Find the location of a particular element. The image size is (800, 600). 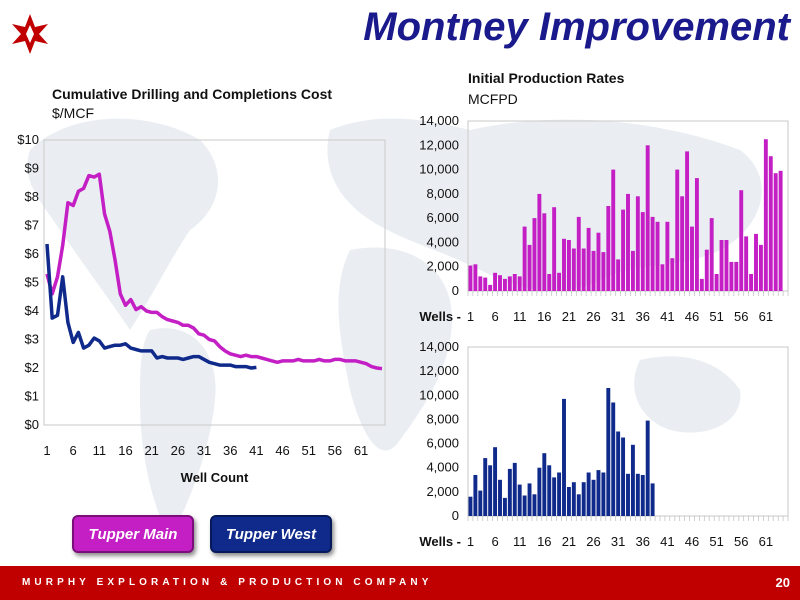

left-chart-title: Cumulative Drilling and Completions Cost is located at coordinates (192, 94).